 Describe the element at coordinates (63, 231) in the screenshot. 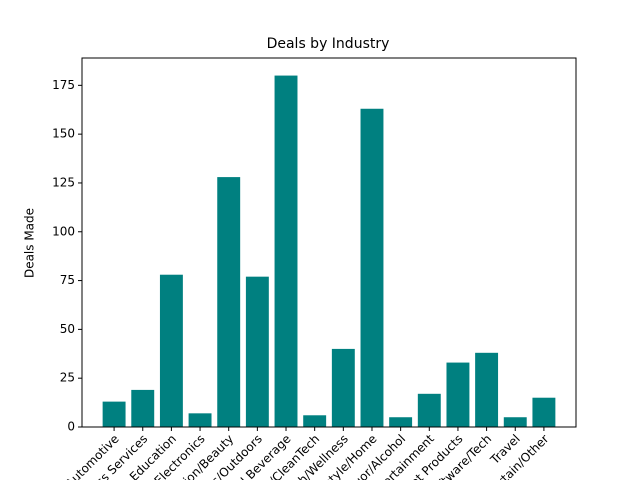

I see `y-tick-label: 100` at that location.